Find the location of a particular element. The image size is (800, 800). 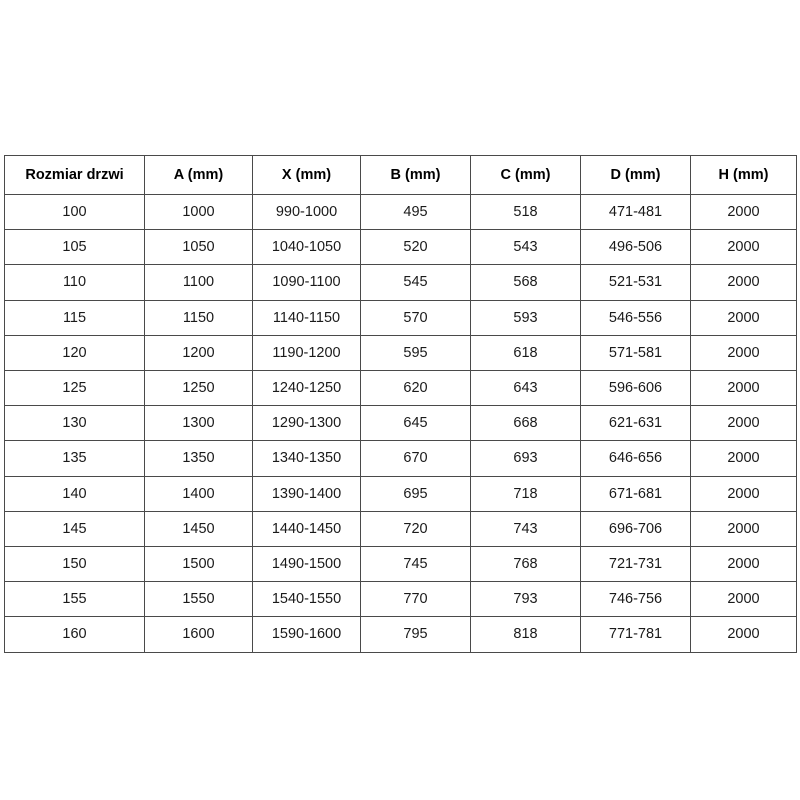

column-header-x: X (mm) is located at coordinates (306, 175).